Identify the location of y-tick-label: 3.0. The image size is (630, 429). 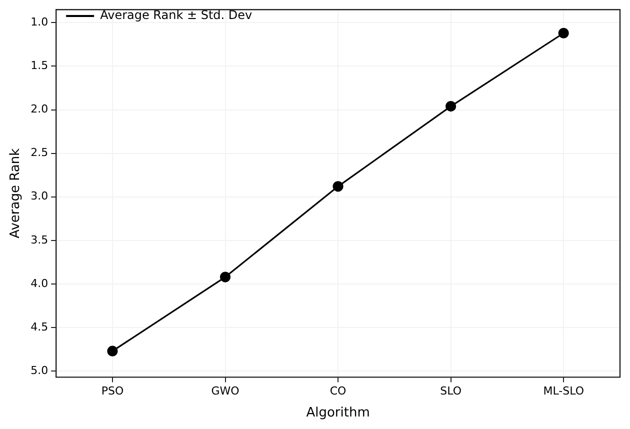
(39, 196).